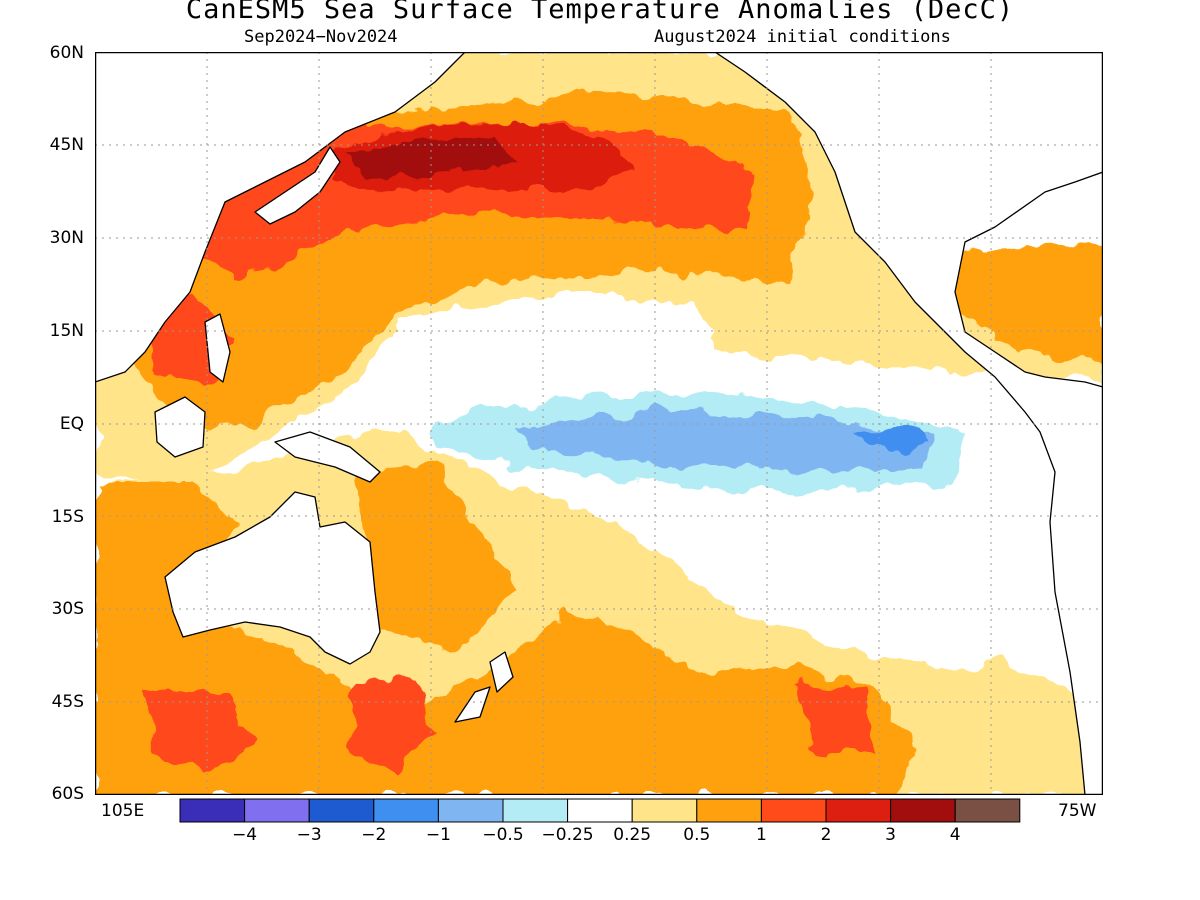  I want to click on lat-label-60n: 60N, so click(66, 53).